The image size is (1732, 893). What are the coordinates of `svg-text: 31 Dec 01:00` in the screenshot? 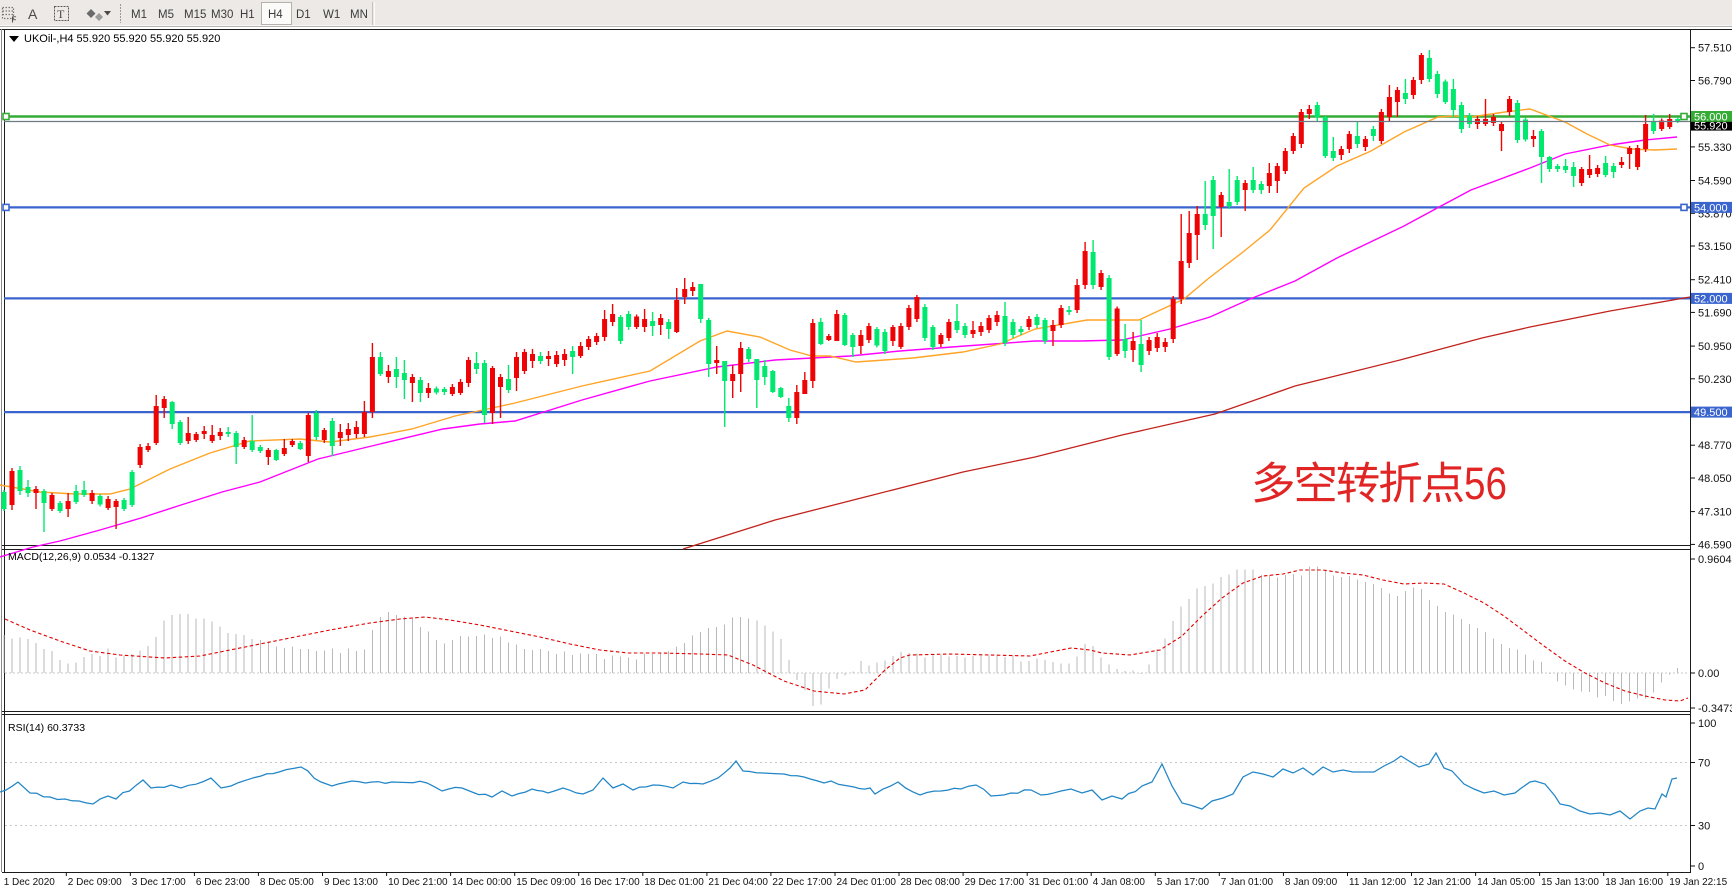 It's located at (1059, 882).